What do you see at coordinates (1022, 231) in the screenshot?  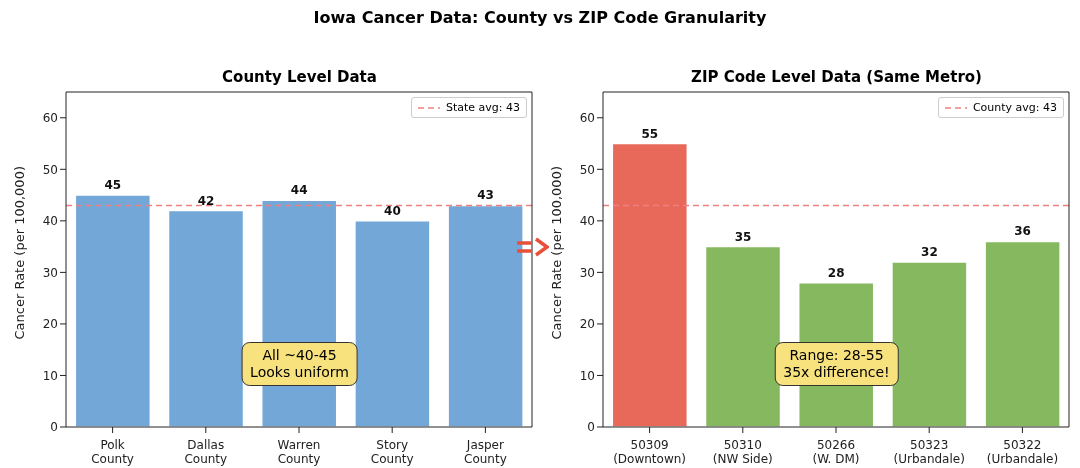 I see `data-label: 36` at bounding box center [1022, 231].